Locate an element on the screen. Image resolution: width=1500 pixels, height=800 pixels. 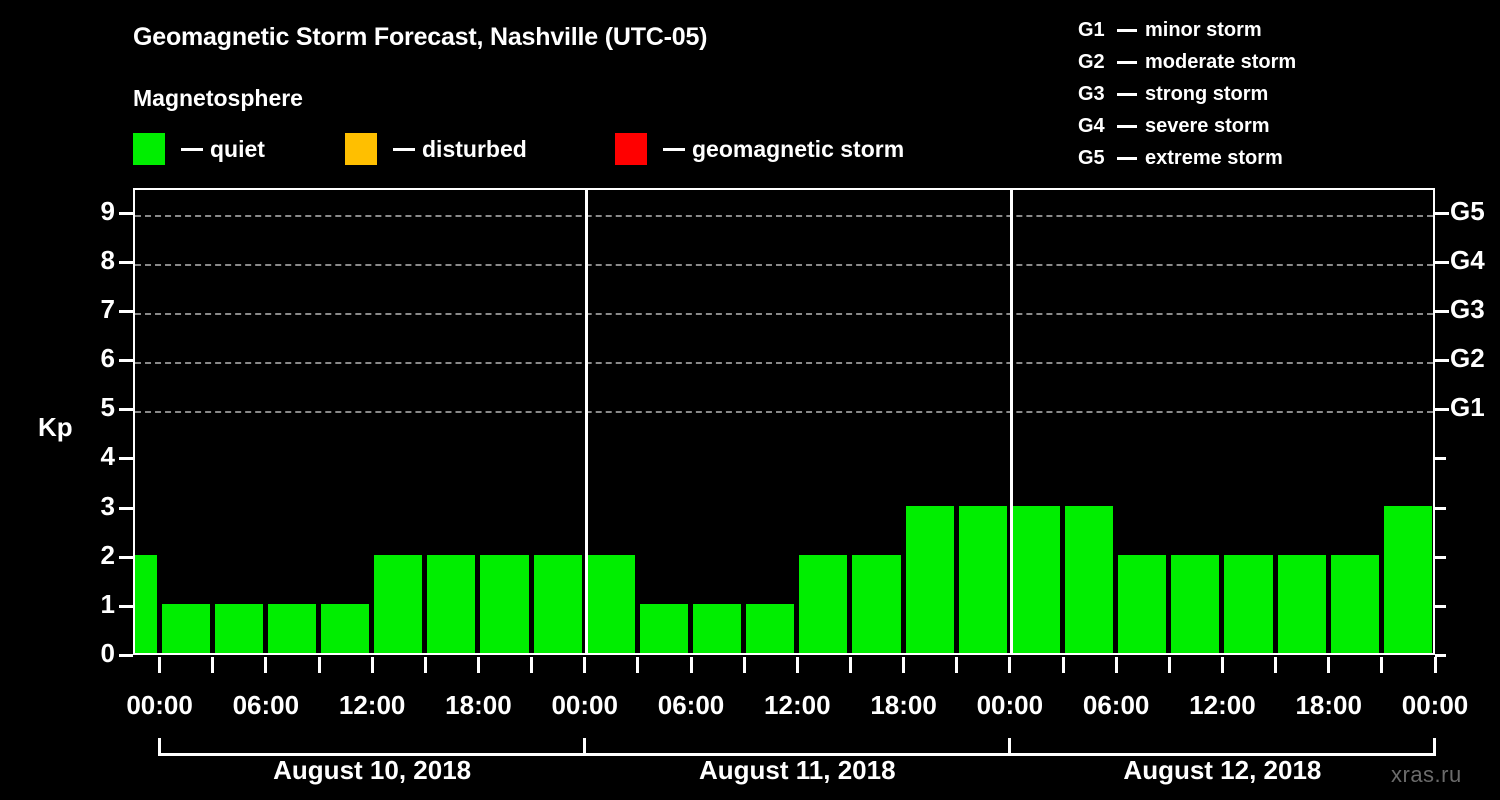
g-legend-row-g4: G4 severe storm is located at coordinates (1243, 126).